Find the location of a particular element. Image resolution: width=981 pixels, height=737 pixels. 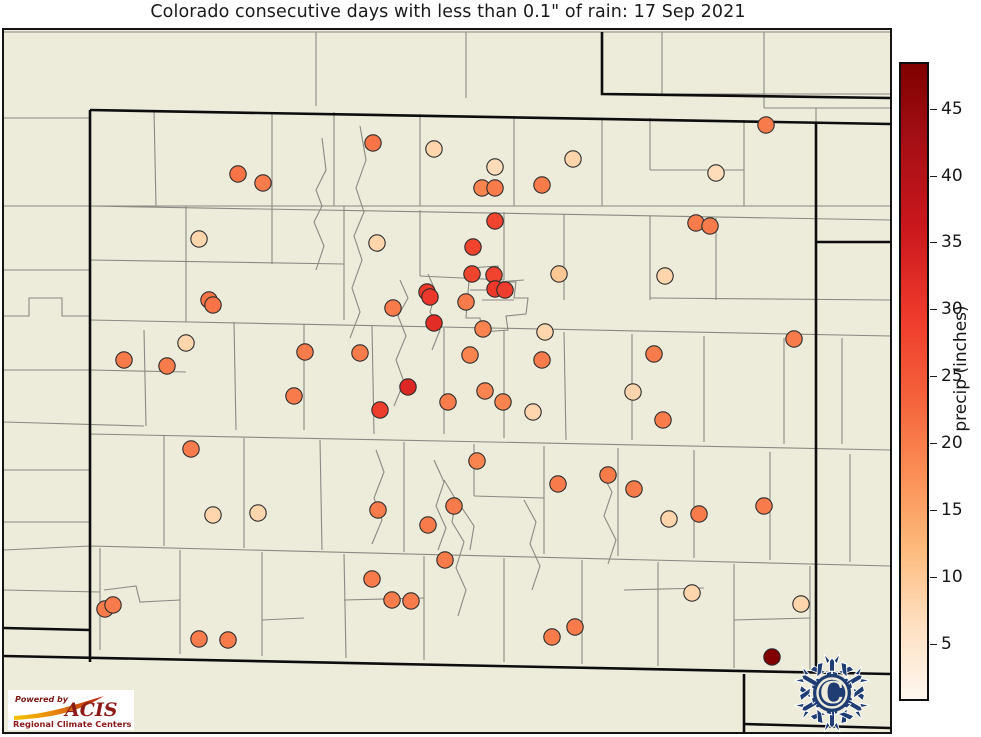

colorado-climate-center-logo: C is located at coordinates (832, 693).